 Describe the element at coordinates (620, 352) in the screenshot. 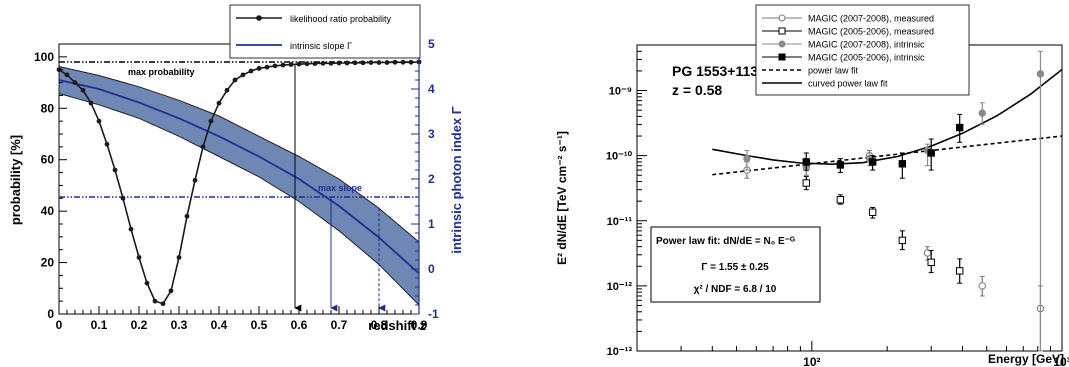

I see `right-y-tick-label: 10⁻¹³` at that location.